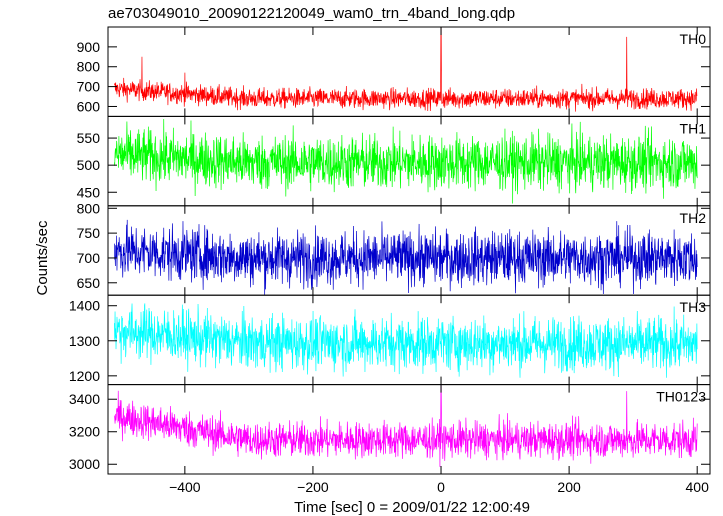 The width and height of the screenshot is (723, 516). I want to click on y-tick-label: 1400, so click(84, 306).